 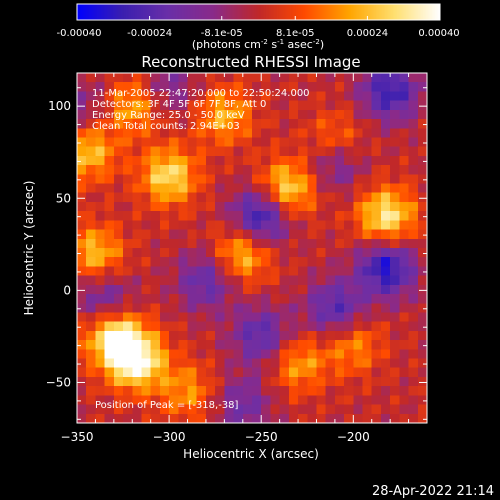 What do you see at coordinates (63, 198) in the screenshot?
I see `y-tick-label: 50` at bounding box center [63, 198].